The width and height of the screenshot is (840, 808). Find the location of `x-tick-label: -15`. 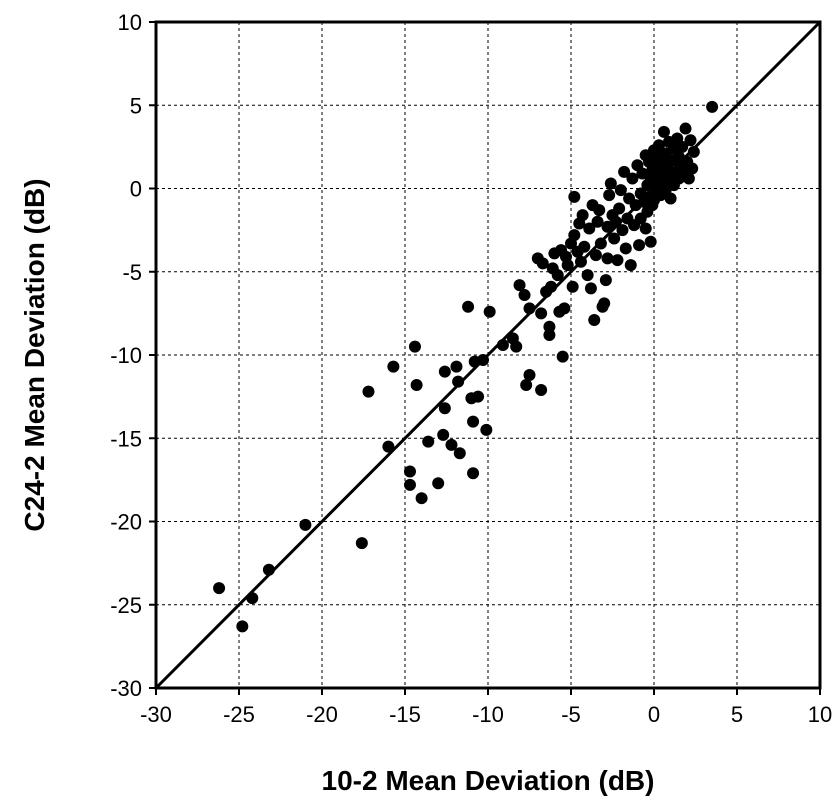

x-tick-label: -15 is located at coordinates (405, 714).